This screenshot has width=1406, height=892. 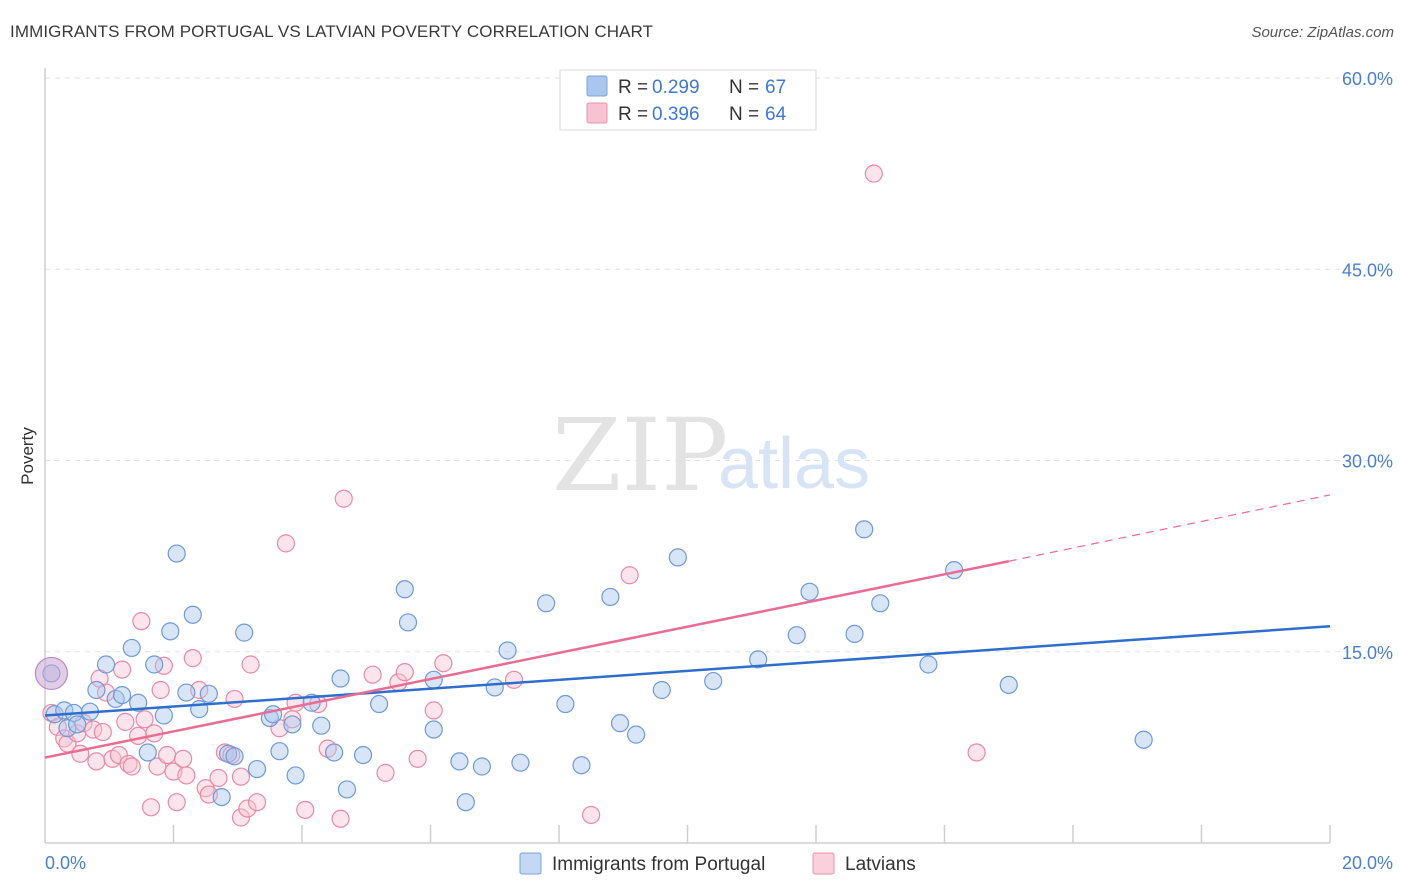 What do you see at coordinates (640, 455) in the screenshot?
I see `watermark-zip: ZIP` at bounding box center [640, 455].